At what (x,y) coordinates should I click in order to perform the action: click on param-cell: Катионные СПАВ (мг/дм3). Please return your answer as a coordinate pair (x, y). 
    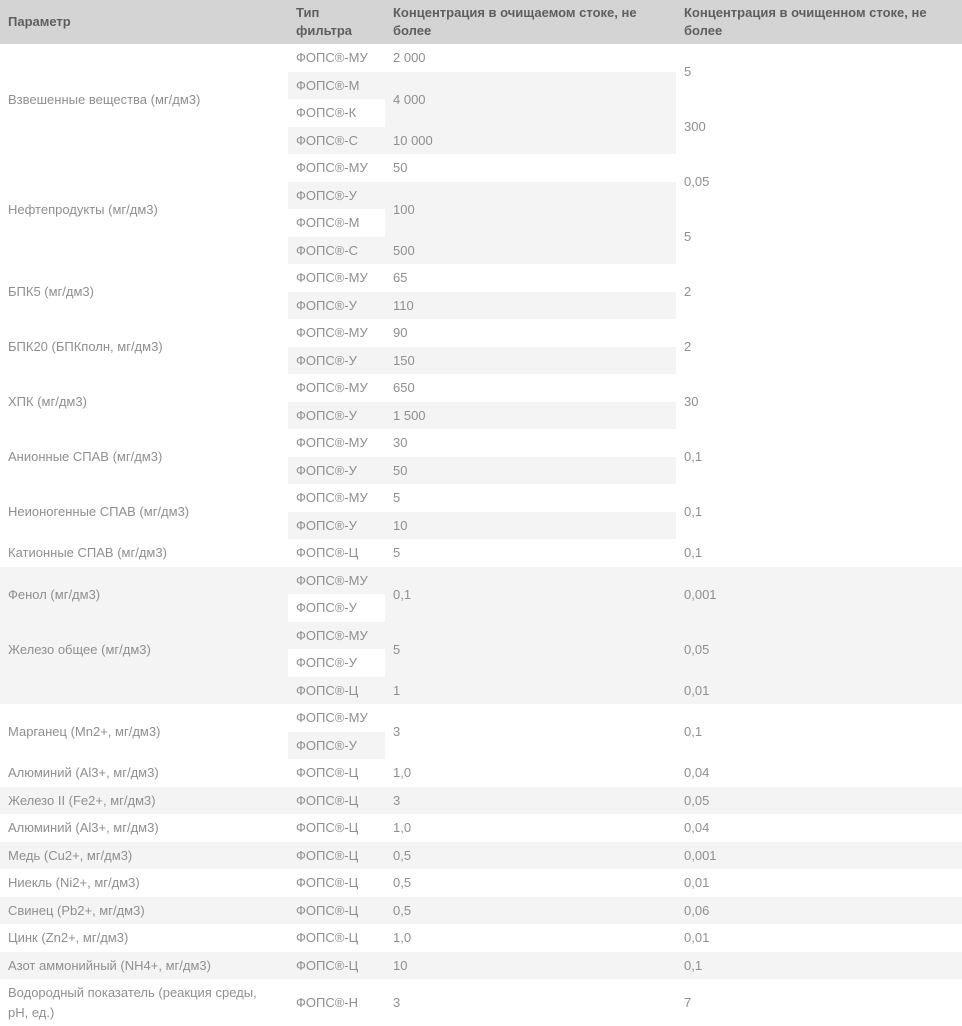
    Looking at the image, I should click on (144, 553).